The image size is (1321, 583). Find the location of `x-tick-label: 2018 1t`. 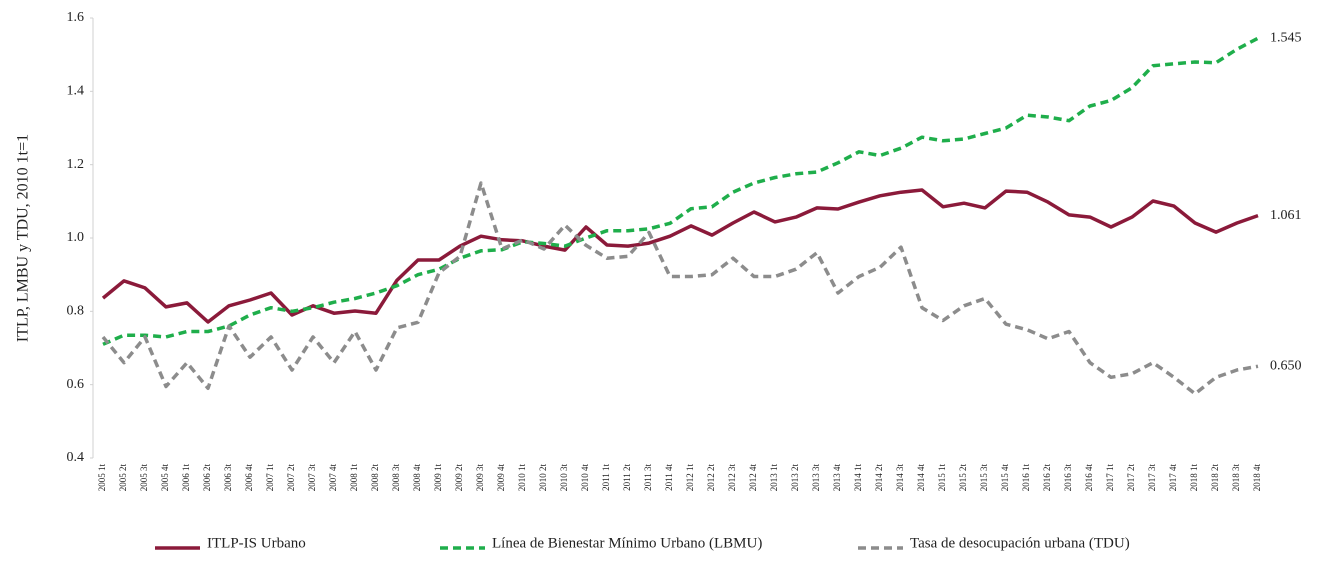

x-tick-label: 2018 1t is located at coordinates (1194, 478).